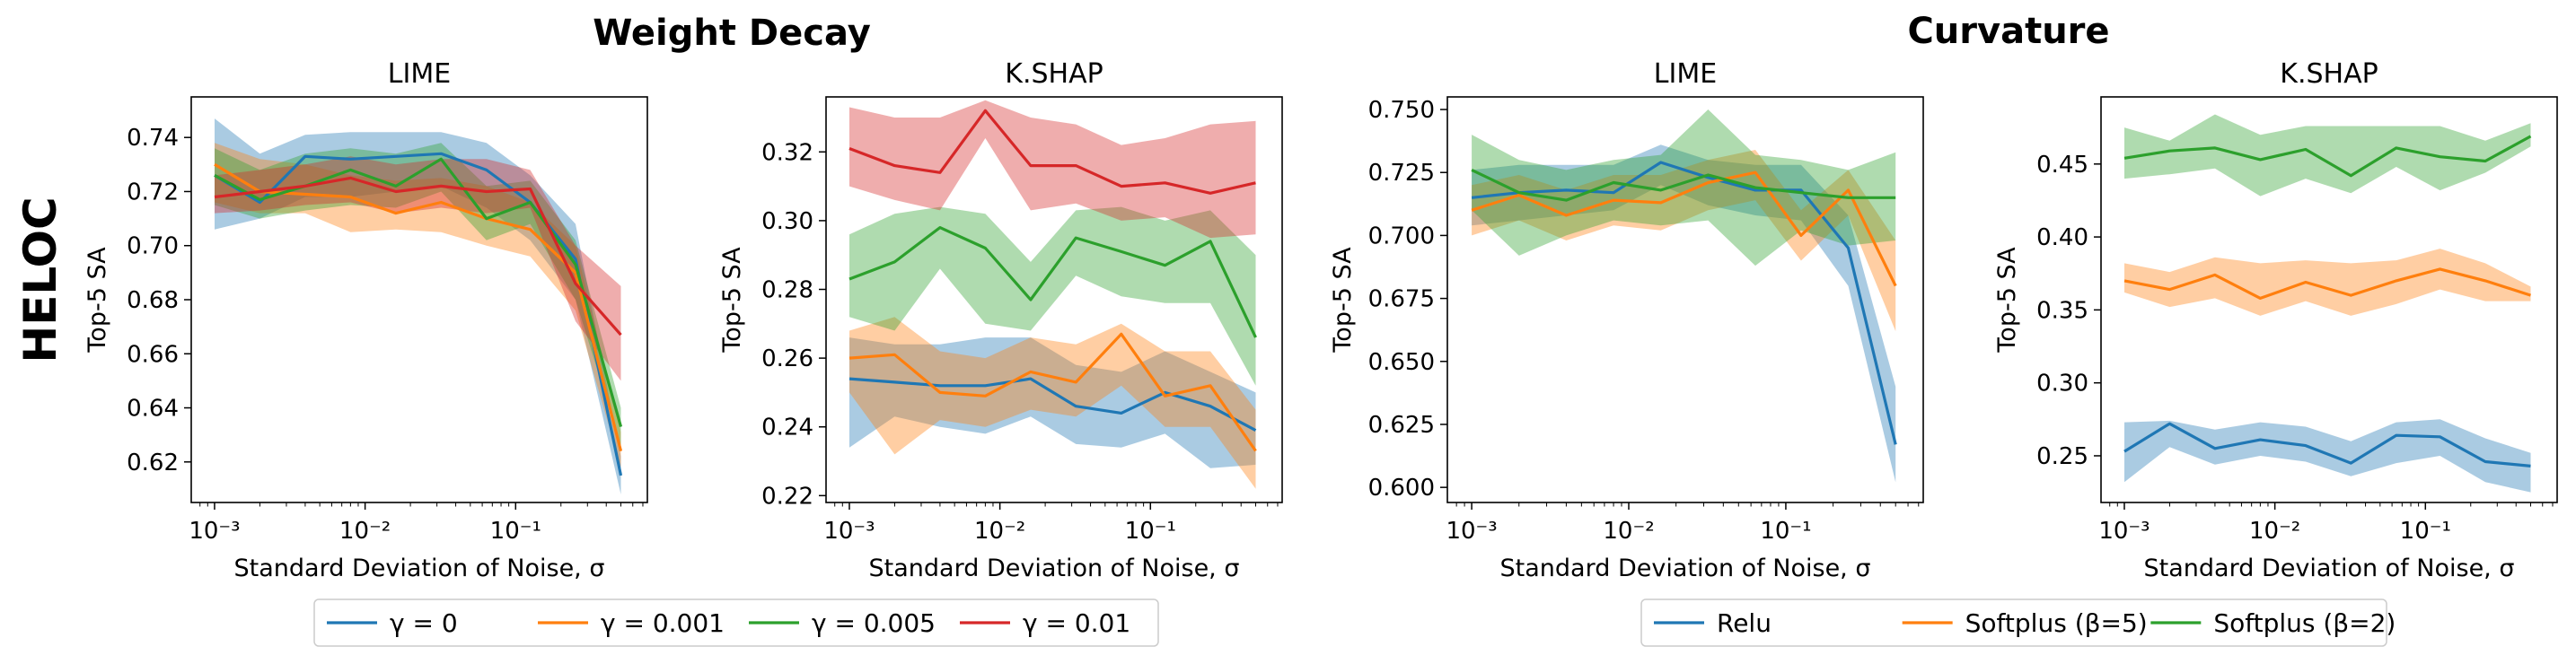  I want to click on y-tick-label: 0.32, so click(787, 153).